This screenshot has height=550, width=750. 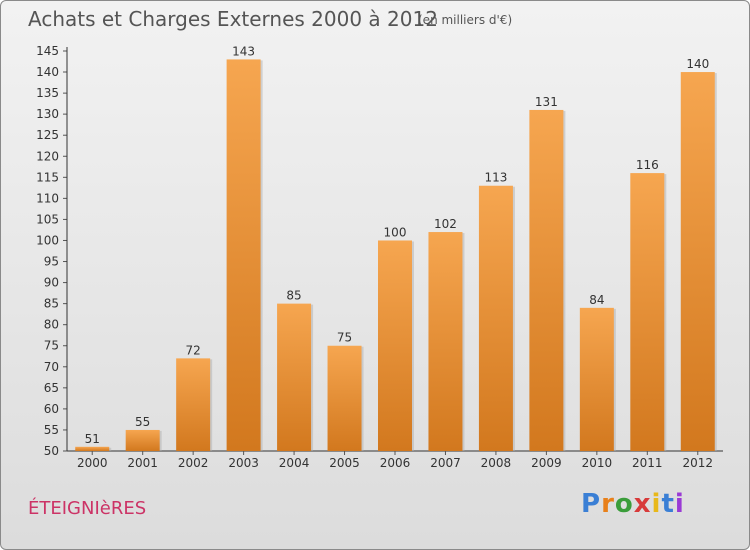 I want to click on y-tick-label: 55, so click(x=51, y=430).